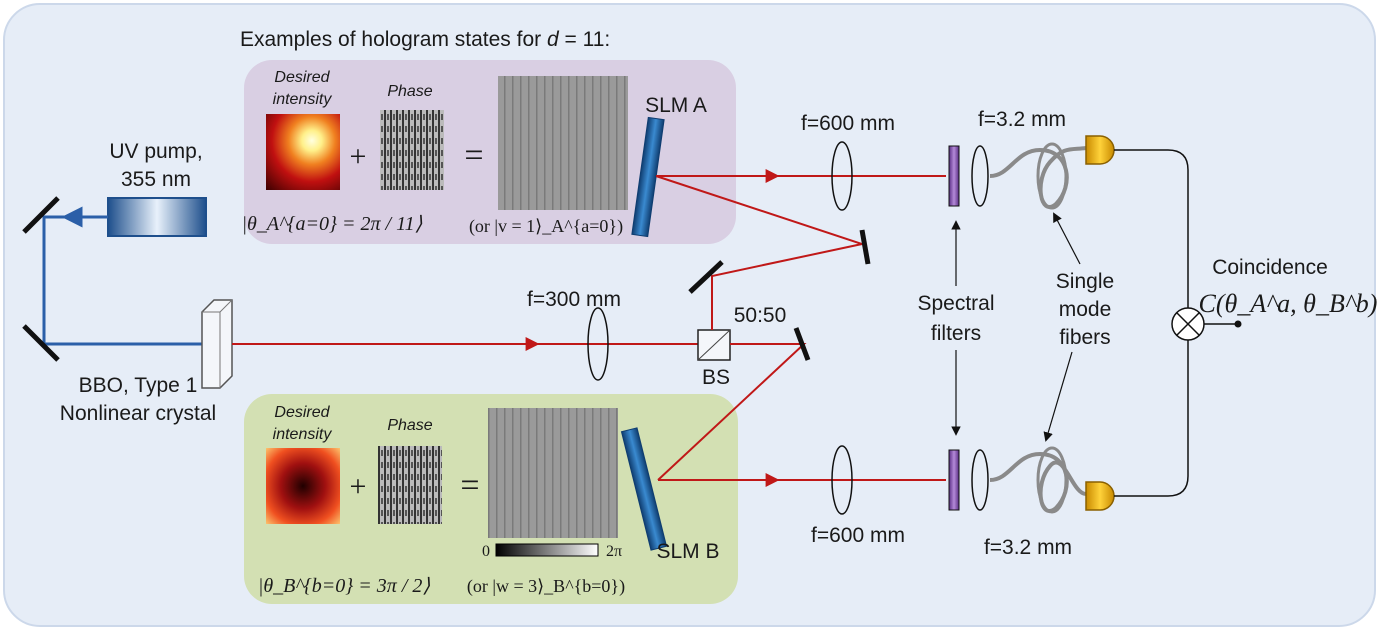 This screenshot has height=633, width=1379. I want to click on fiber-coil-b, so click(1052, 480).